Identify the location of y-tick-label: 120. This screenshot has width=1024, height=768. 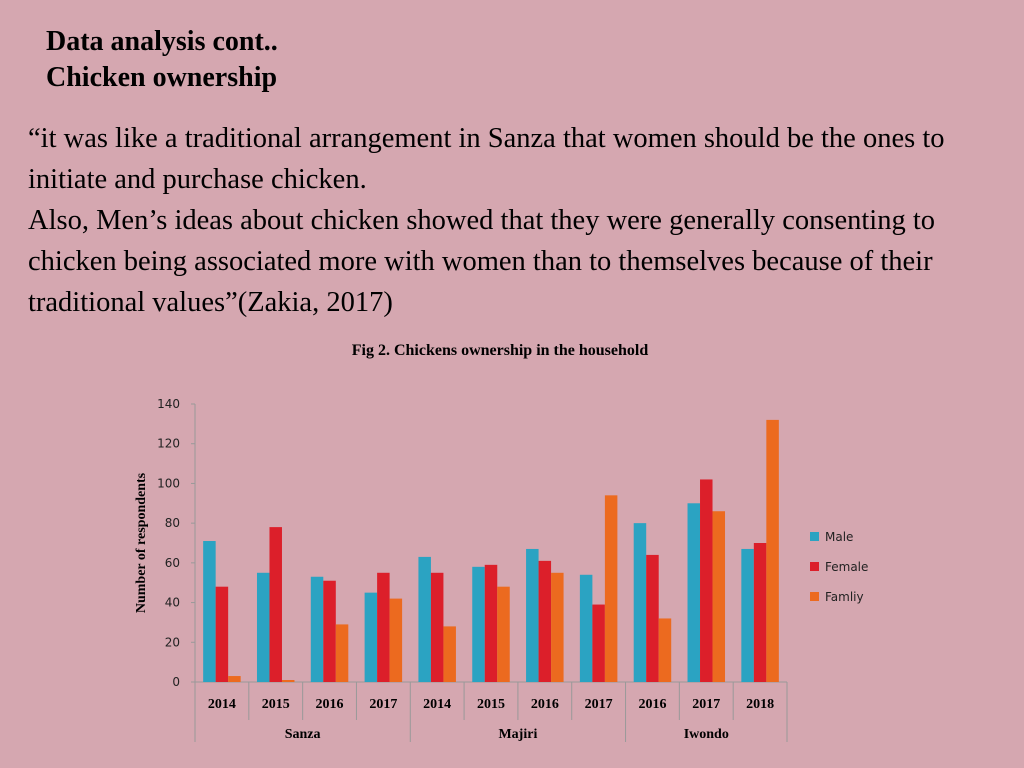
(168, 444).